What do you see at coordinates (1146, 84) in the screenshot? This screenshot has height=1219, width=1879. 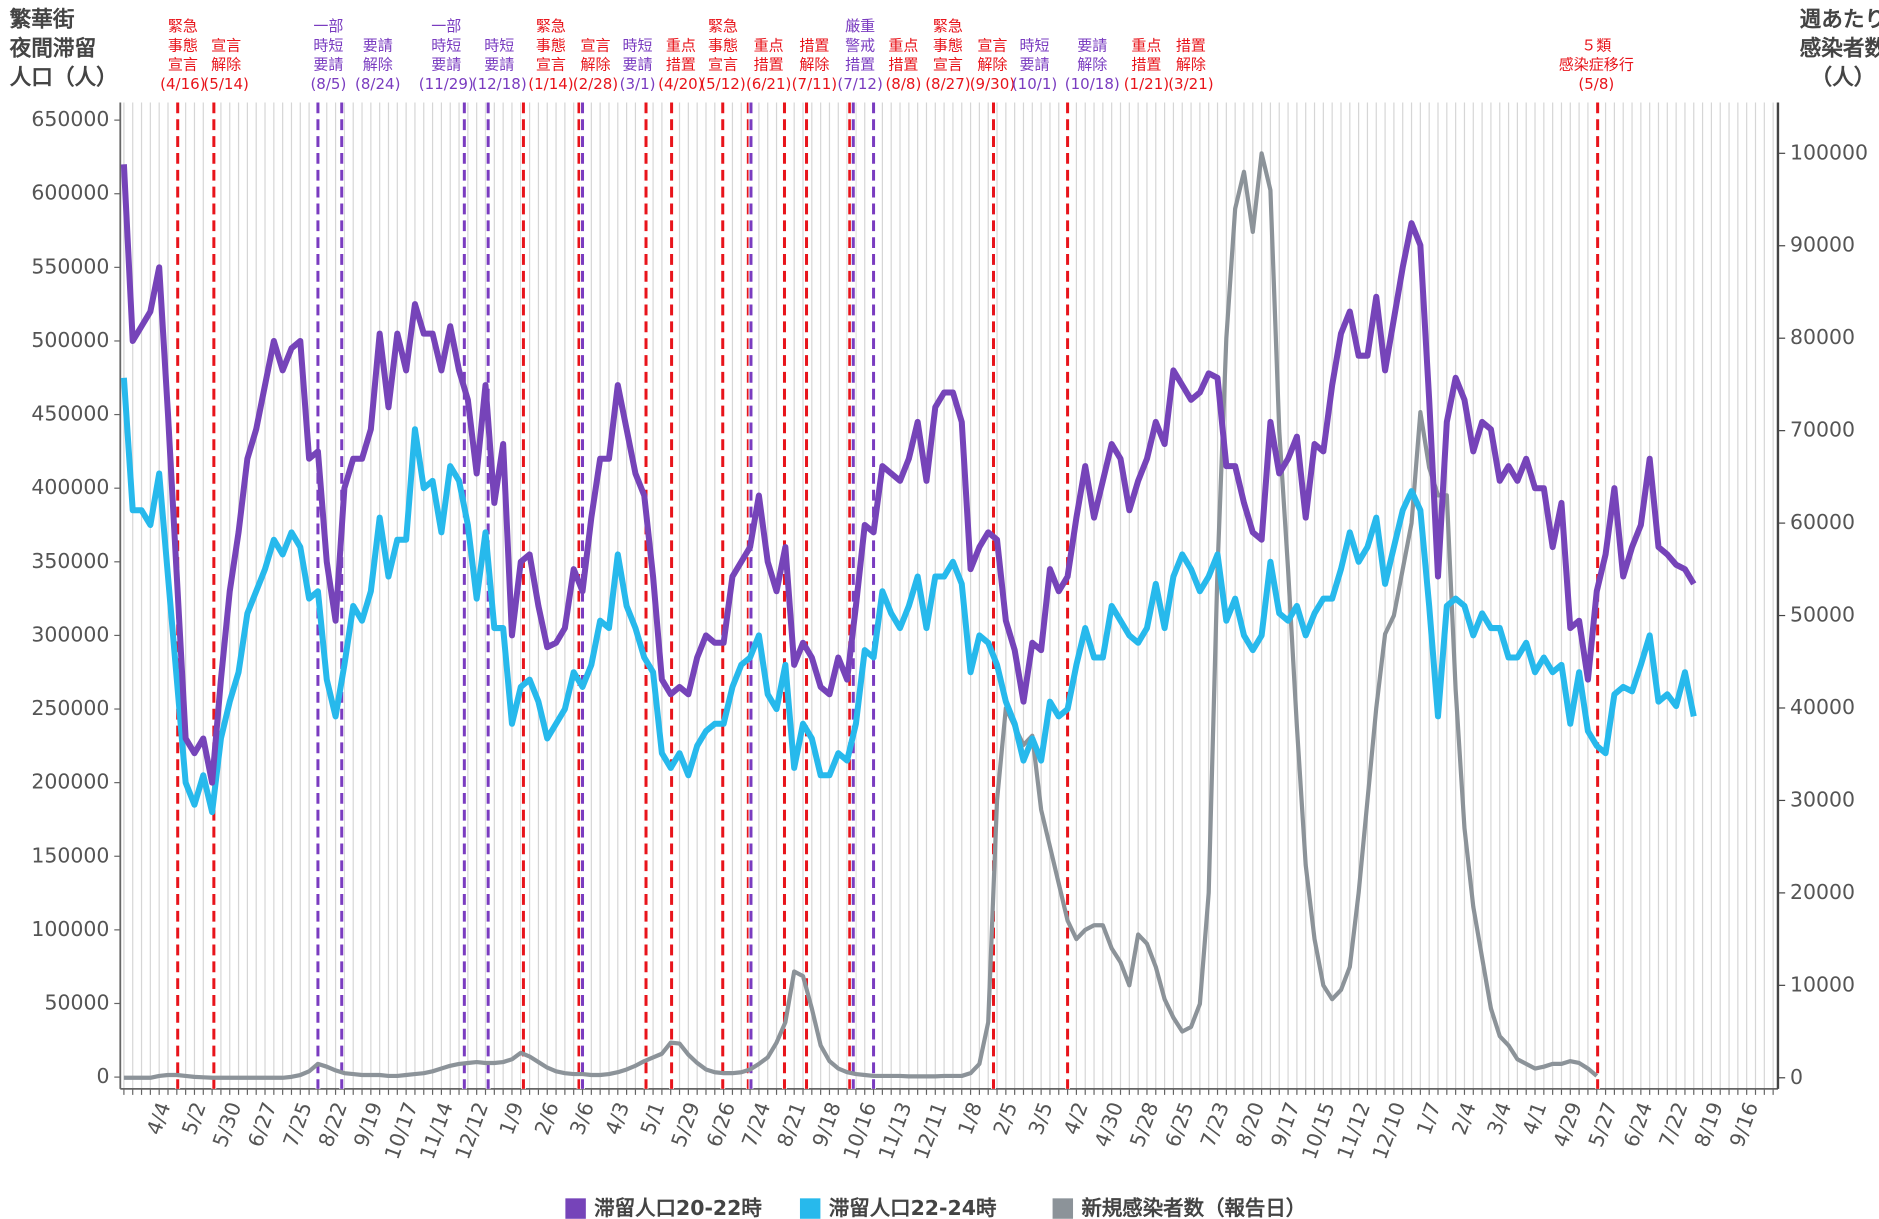 I see `event-date: (1/21)` at bounding box center [1146, 84].